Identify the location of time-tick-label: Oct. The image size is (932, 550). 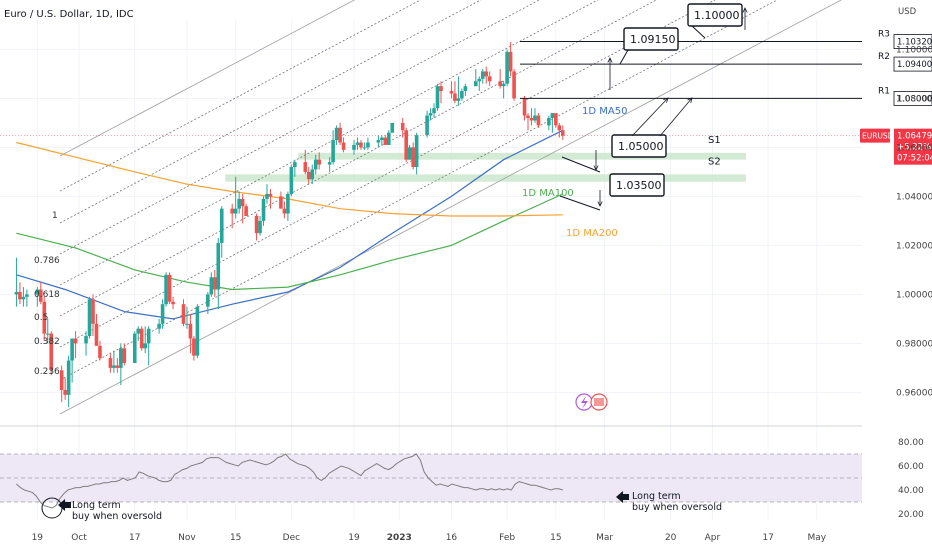
(79, 538).